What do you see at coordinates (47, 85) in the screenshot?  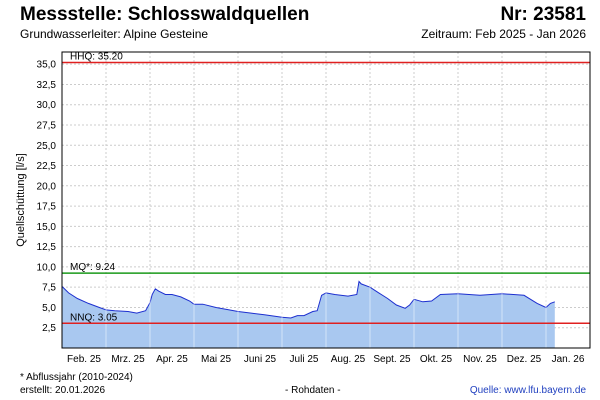 I see `y-tick-label: 32,5` at bounding box center [47, 85].